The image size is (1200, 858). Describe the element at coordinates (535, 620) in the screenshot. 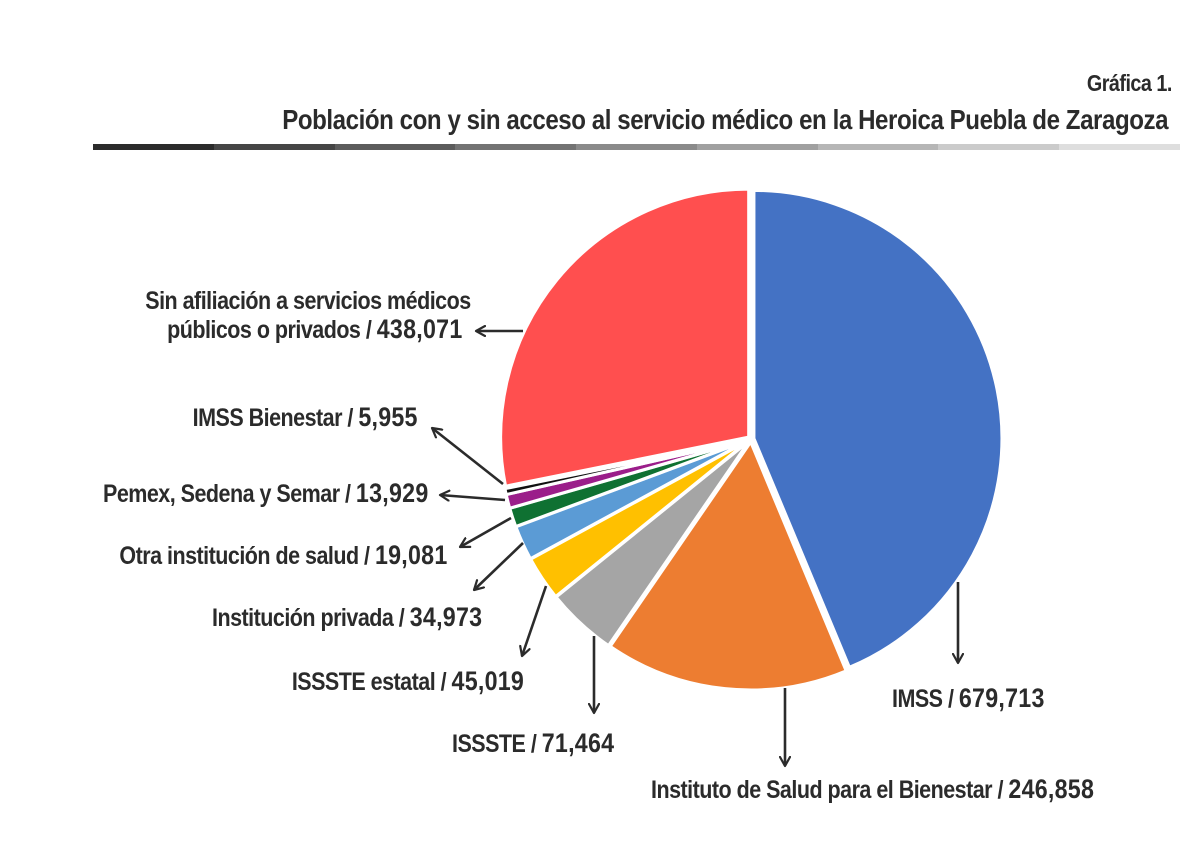

I see `arrow-issste-estatal` at that location.